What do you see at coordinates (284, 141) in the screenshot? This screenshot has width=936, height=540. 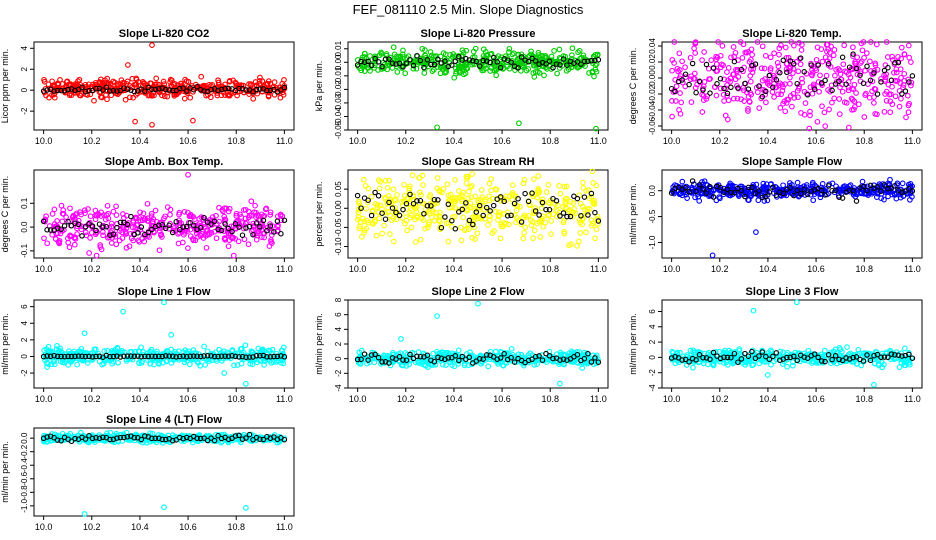 I see `x-tick-label: 11.0` at bounding box center [284, 141].